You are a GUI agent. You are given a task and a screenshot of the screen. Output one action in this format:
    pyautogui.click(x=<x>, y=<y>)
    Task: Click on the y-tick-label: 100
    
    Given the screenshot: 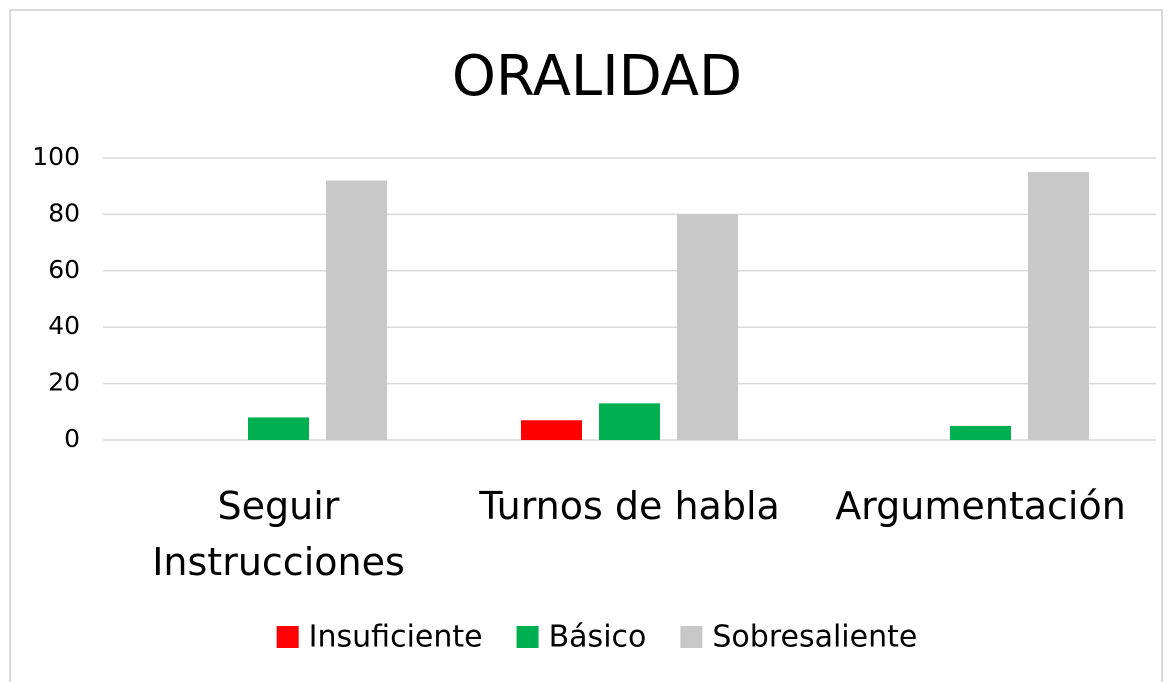 What is the action you would take?
    pyautogui.click(x=56, y=156)
    